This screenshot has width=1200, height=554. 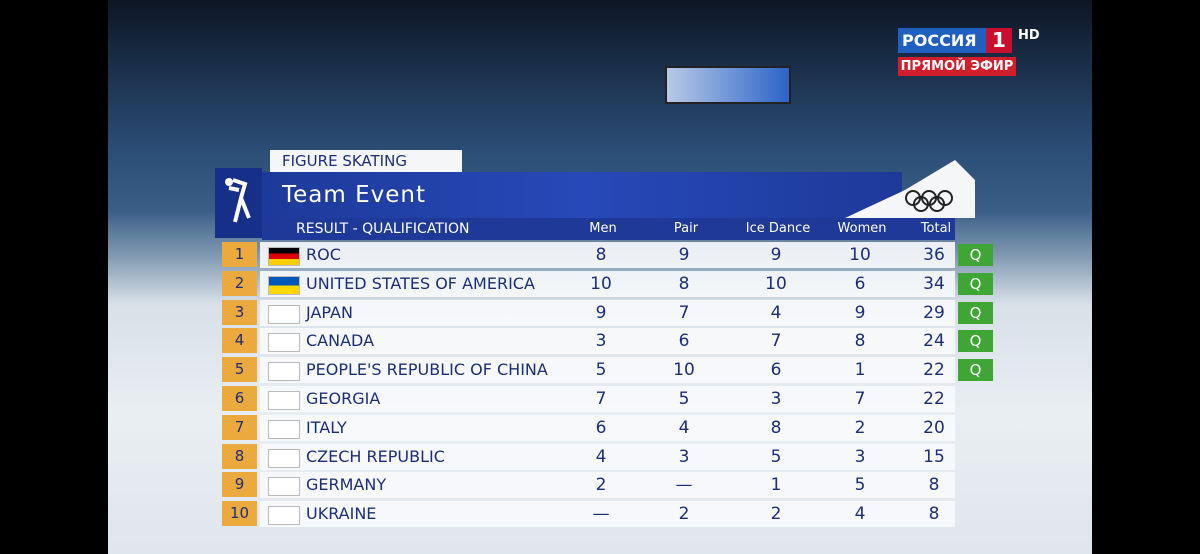 I want to click on row-bar: 5 10 6 1 22, so click(x=607, y=370).